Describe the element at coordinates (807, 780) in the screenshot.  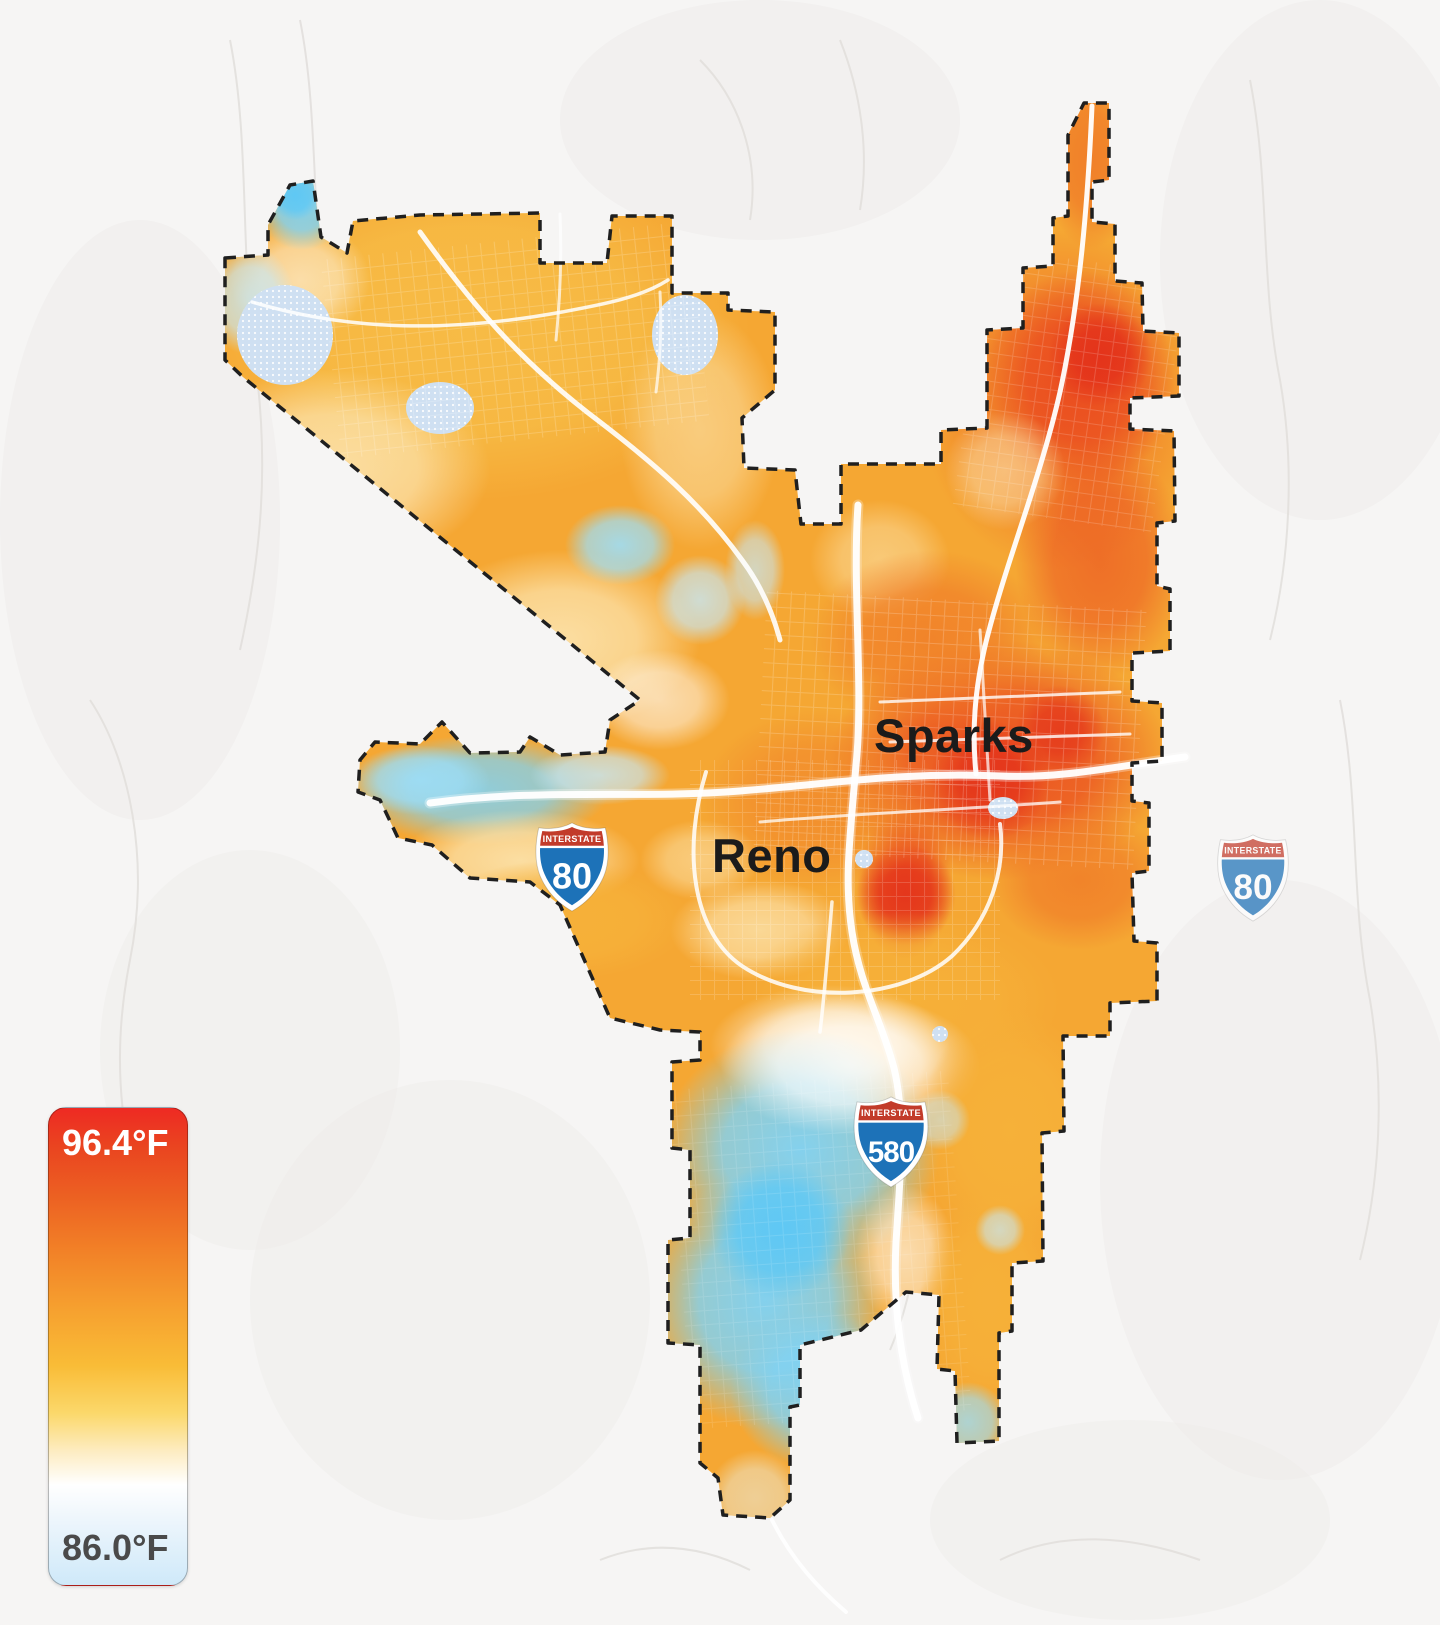
I see `i80-road-line` at that location.